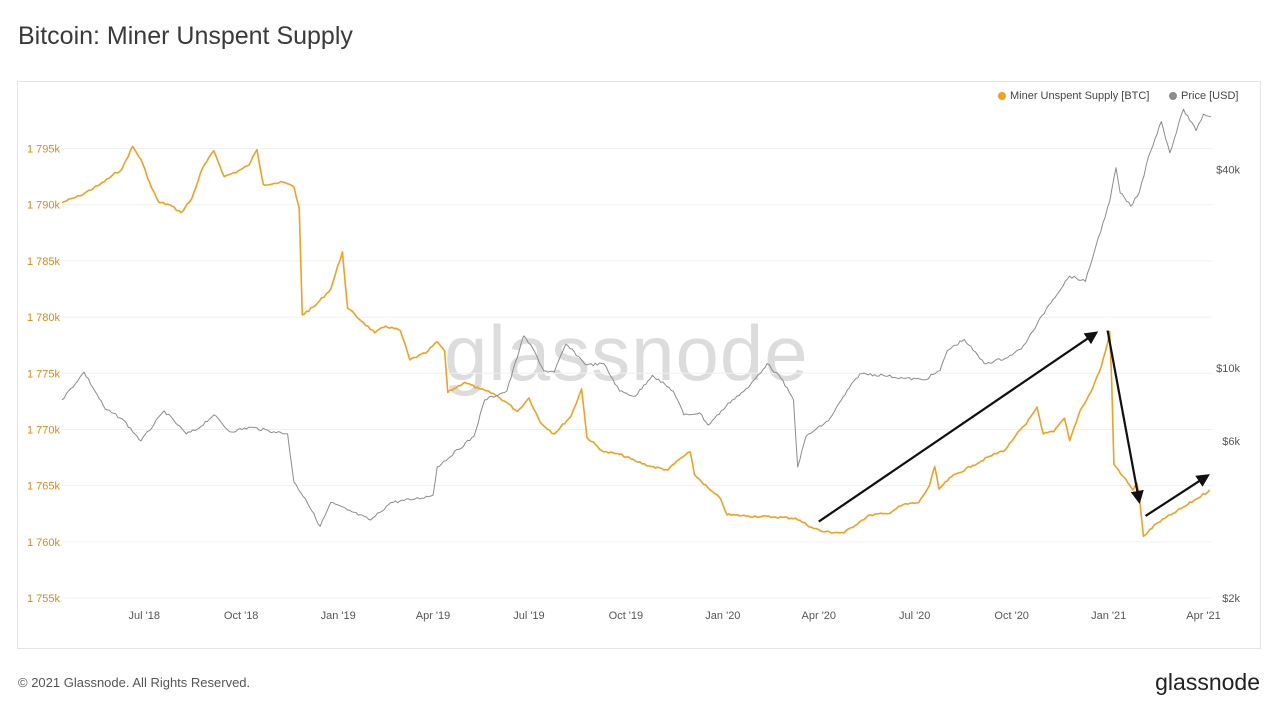 The height and width of the screenshot is (715, 1280). What do you see at coordinates (626, 353) in the screenshot?
I see `watermark: glassnode` at bounding box center [626, 353].